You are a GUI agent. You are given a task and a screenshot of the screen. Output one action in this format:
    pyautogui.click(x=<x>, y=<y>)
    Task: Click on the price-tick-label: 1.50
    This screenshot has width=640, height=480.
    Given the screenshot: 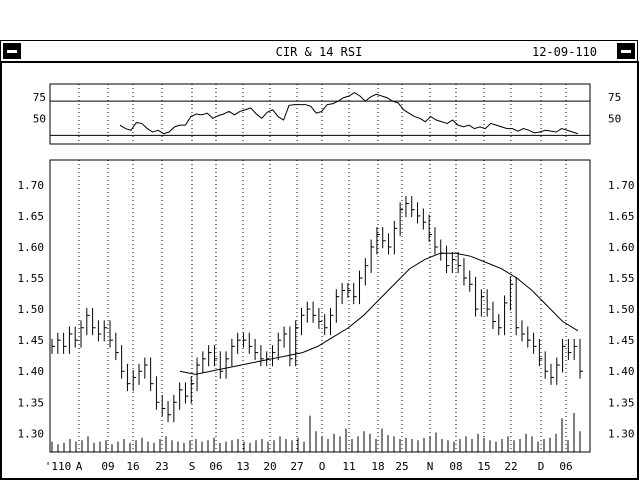 What is the action you would take?
    pyautogui.click(x=31, y=309)
    